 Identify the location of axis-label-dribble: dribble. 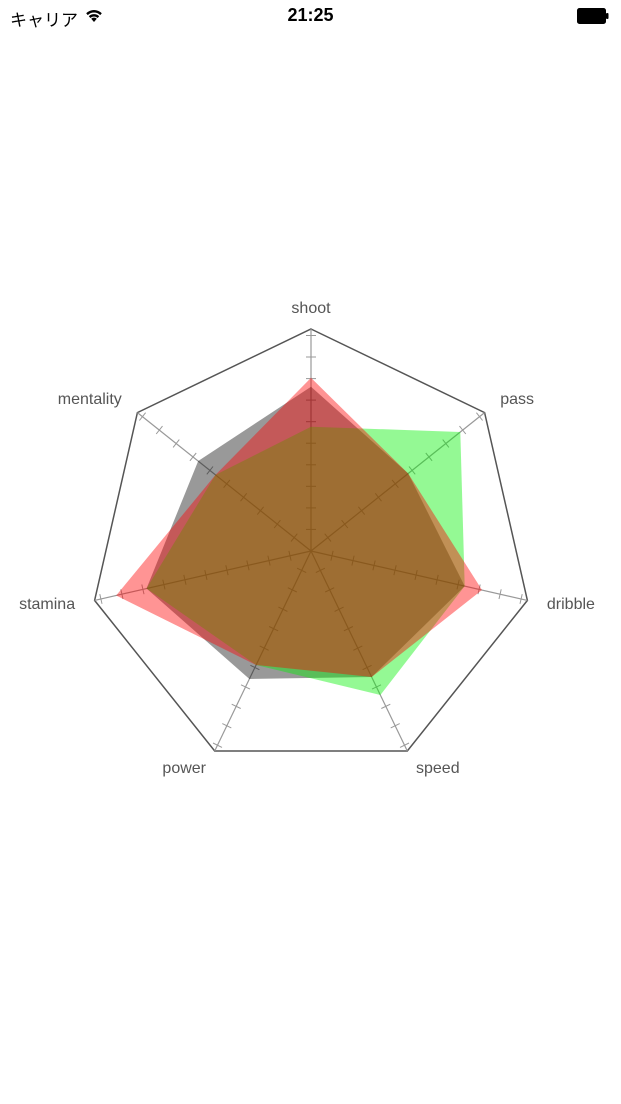
(571, 604).